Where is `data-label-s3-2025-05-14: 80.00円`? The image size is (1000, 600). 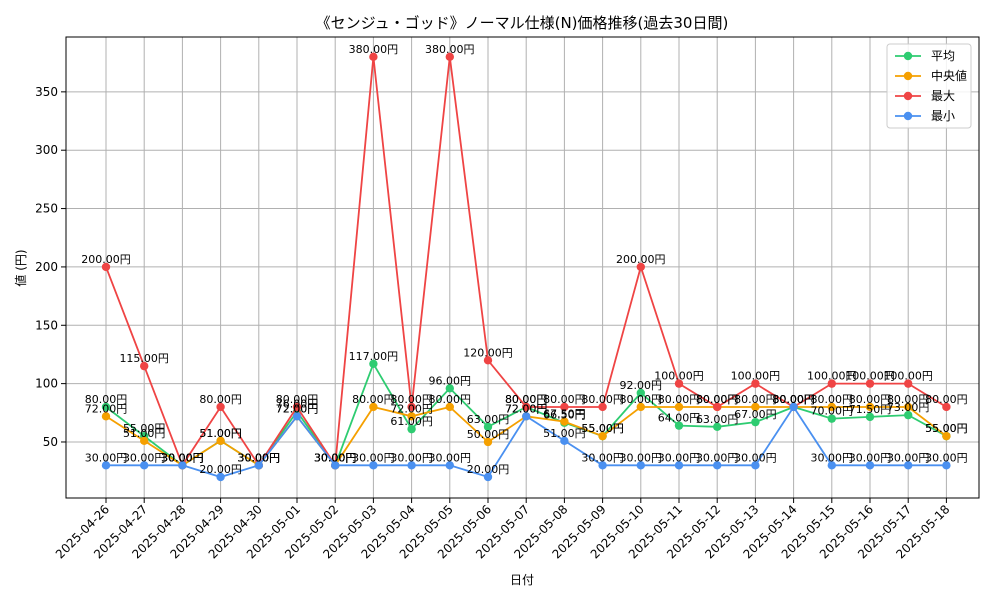 data-label-s3-2025-05-14: 80.00円 is located at coordinates (793, 399).